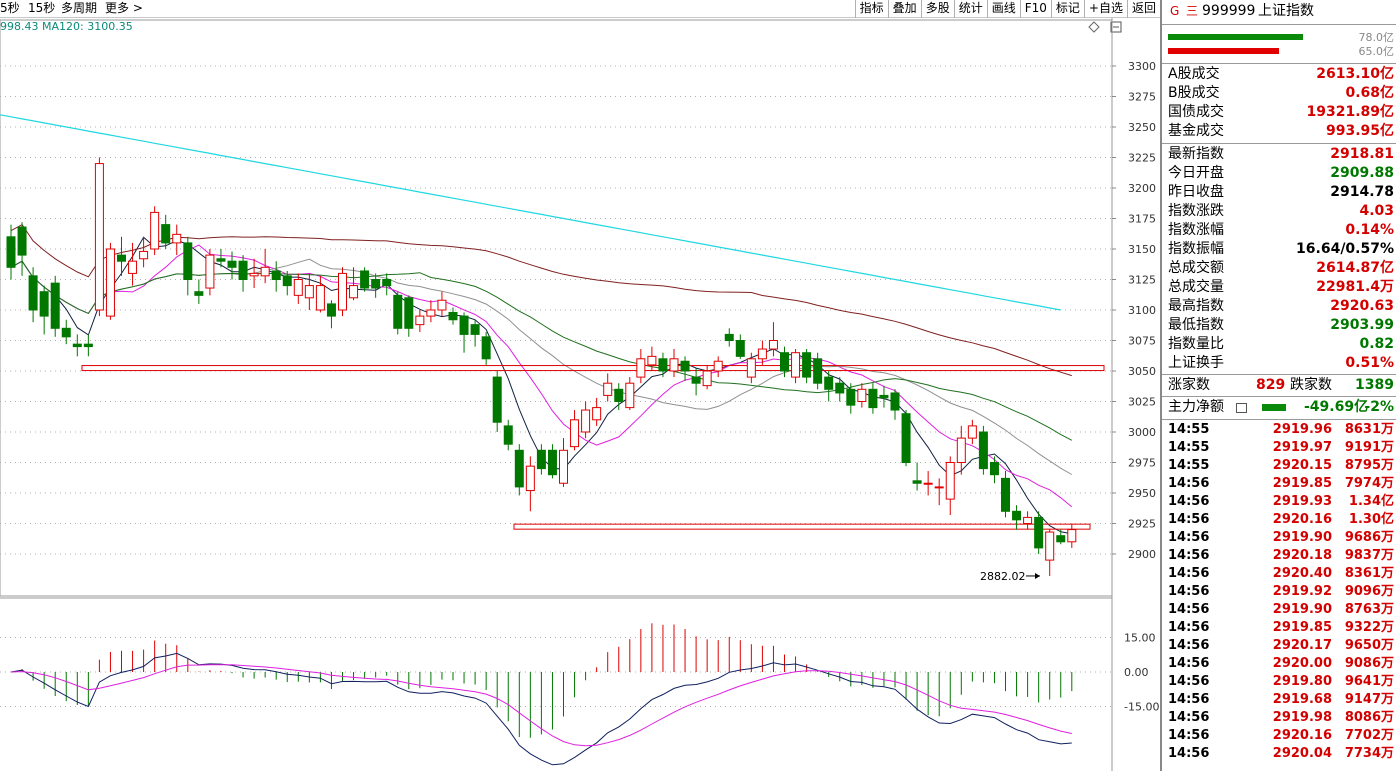  I want to click on macd-tick-label: 15.00, so click(1140, 638).